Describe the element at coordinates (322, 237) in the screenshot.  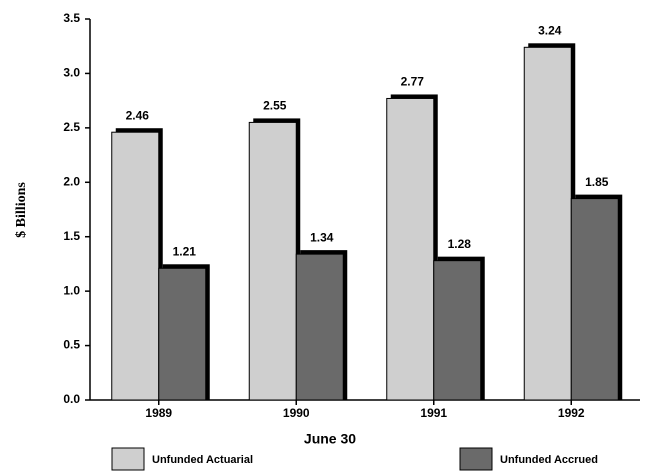
I see `data-label: 1.34` at that location.